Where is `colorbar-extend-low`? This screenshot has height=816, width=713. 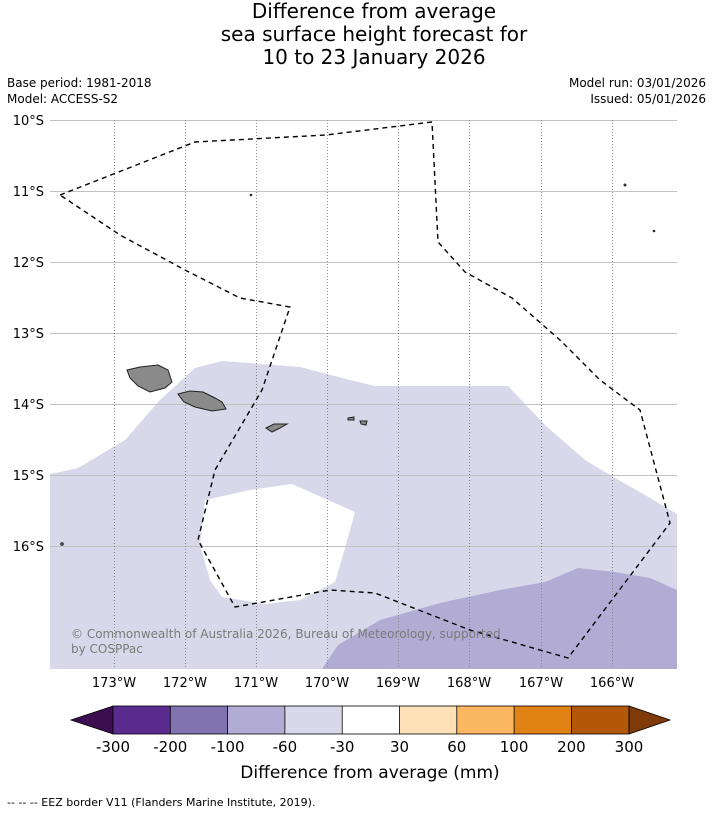
colorbar-extend-low is located at coordinates (91, 720).